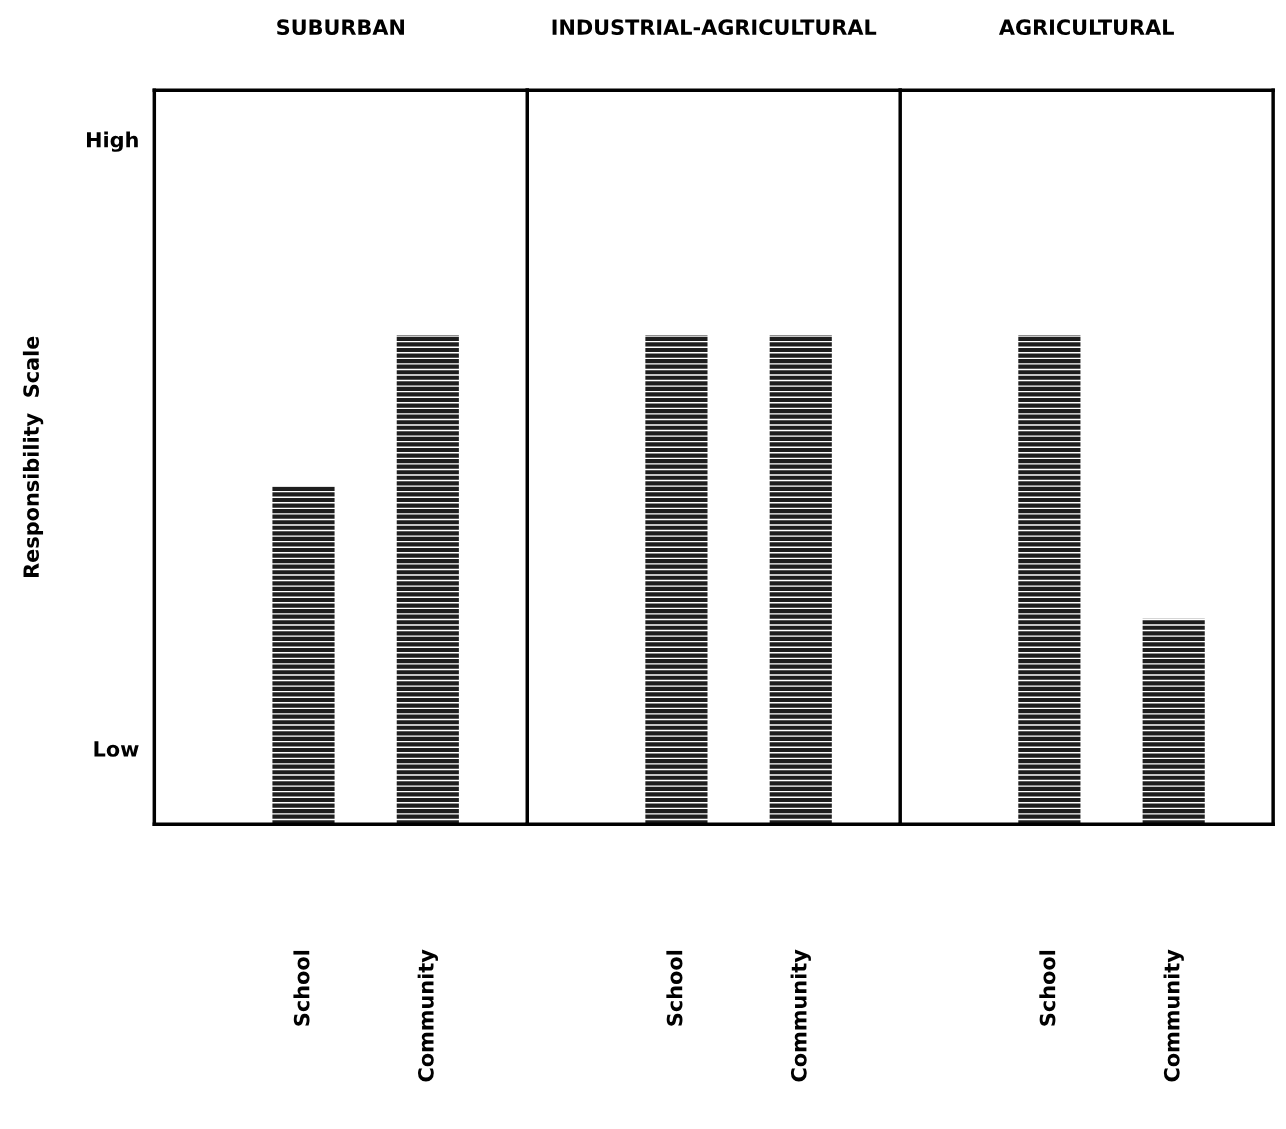  Describe the element at coordinates (33, 456) in the screenshot. I see `y-axis-title: Responsibility Scale` at that location.